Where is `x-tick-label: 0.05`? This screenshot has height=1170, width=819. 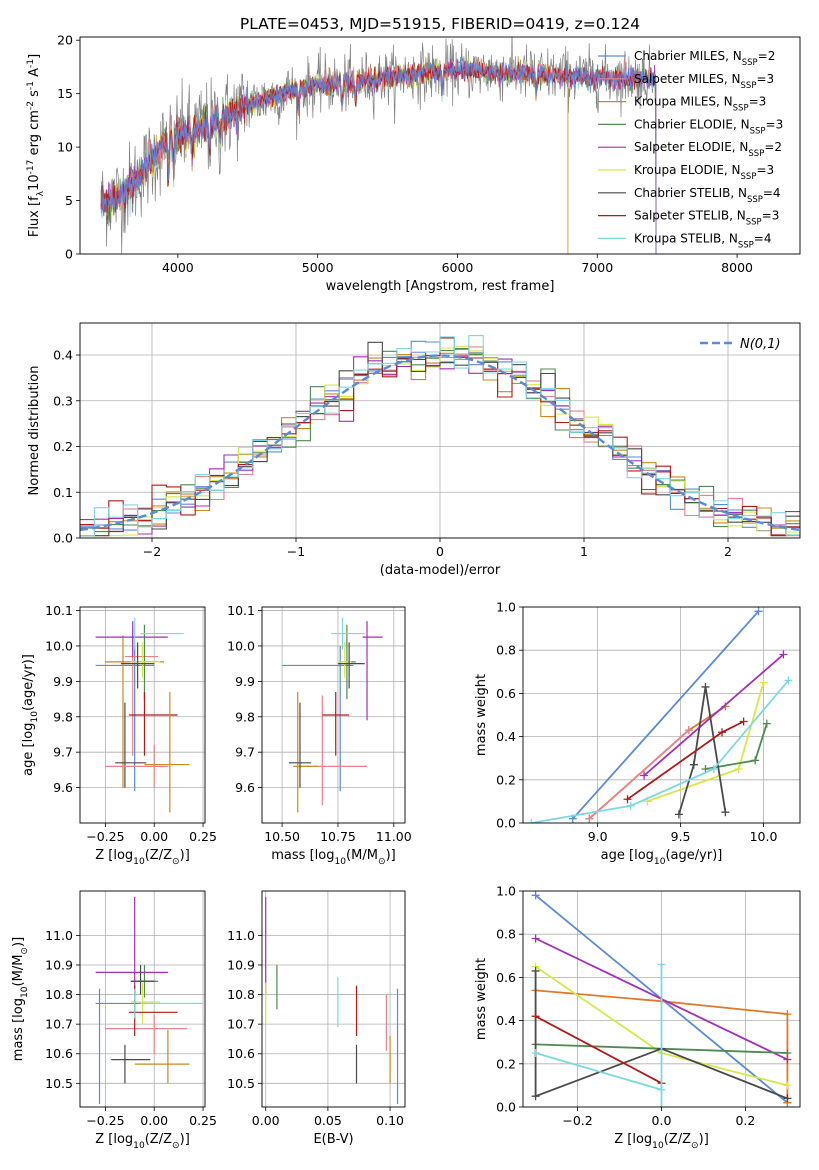
x-tick-label: 0.05 is located at coordinates (328, 1120).